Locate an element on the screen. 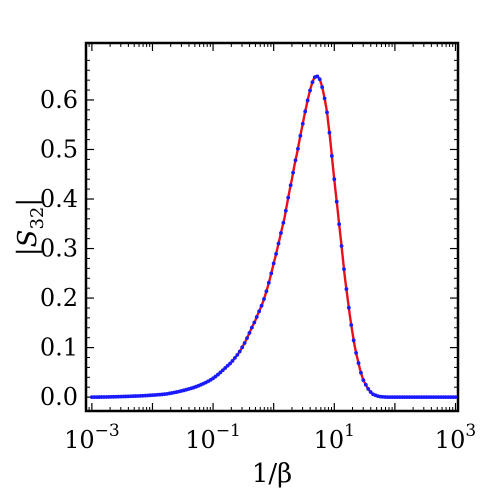  x-tick-label: 10⁻¹ is located at coordinates (213, 437).